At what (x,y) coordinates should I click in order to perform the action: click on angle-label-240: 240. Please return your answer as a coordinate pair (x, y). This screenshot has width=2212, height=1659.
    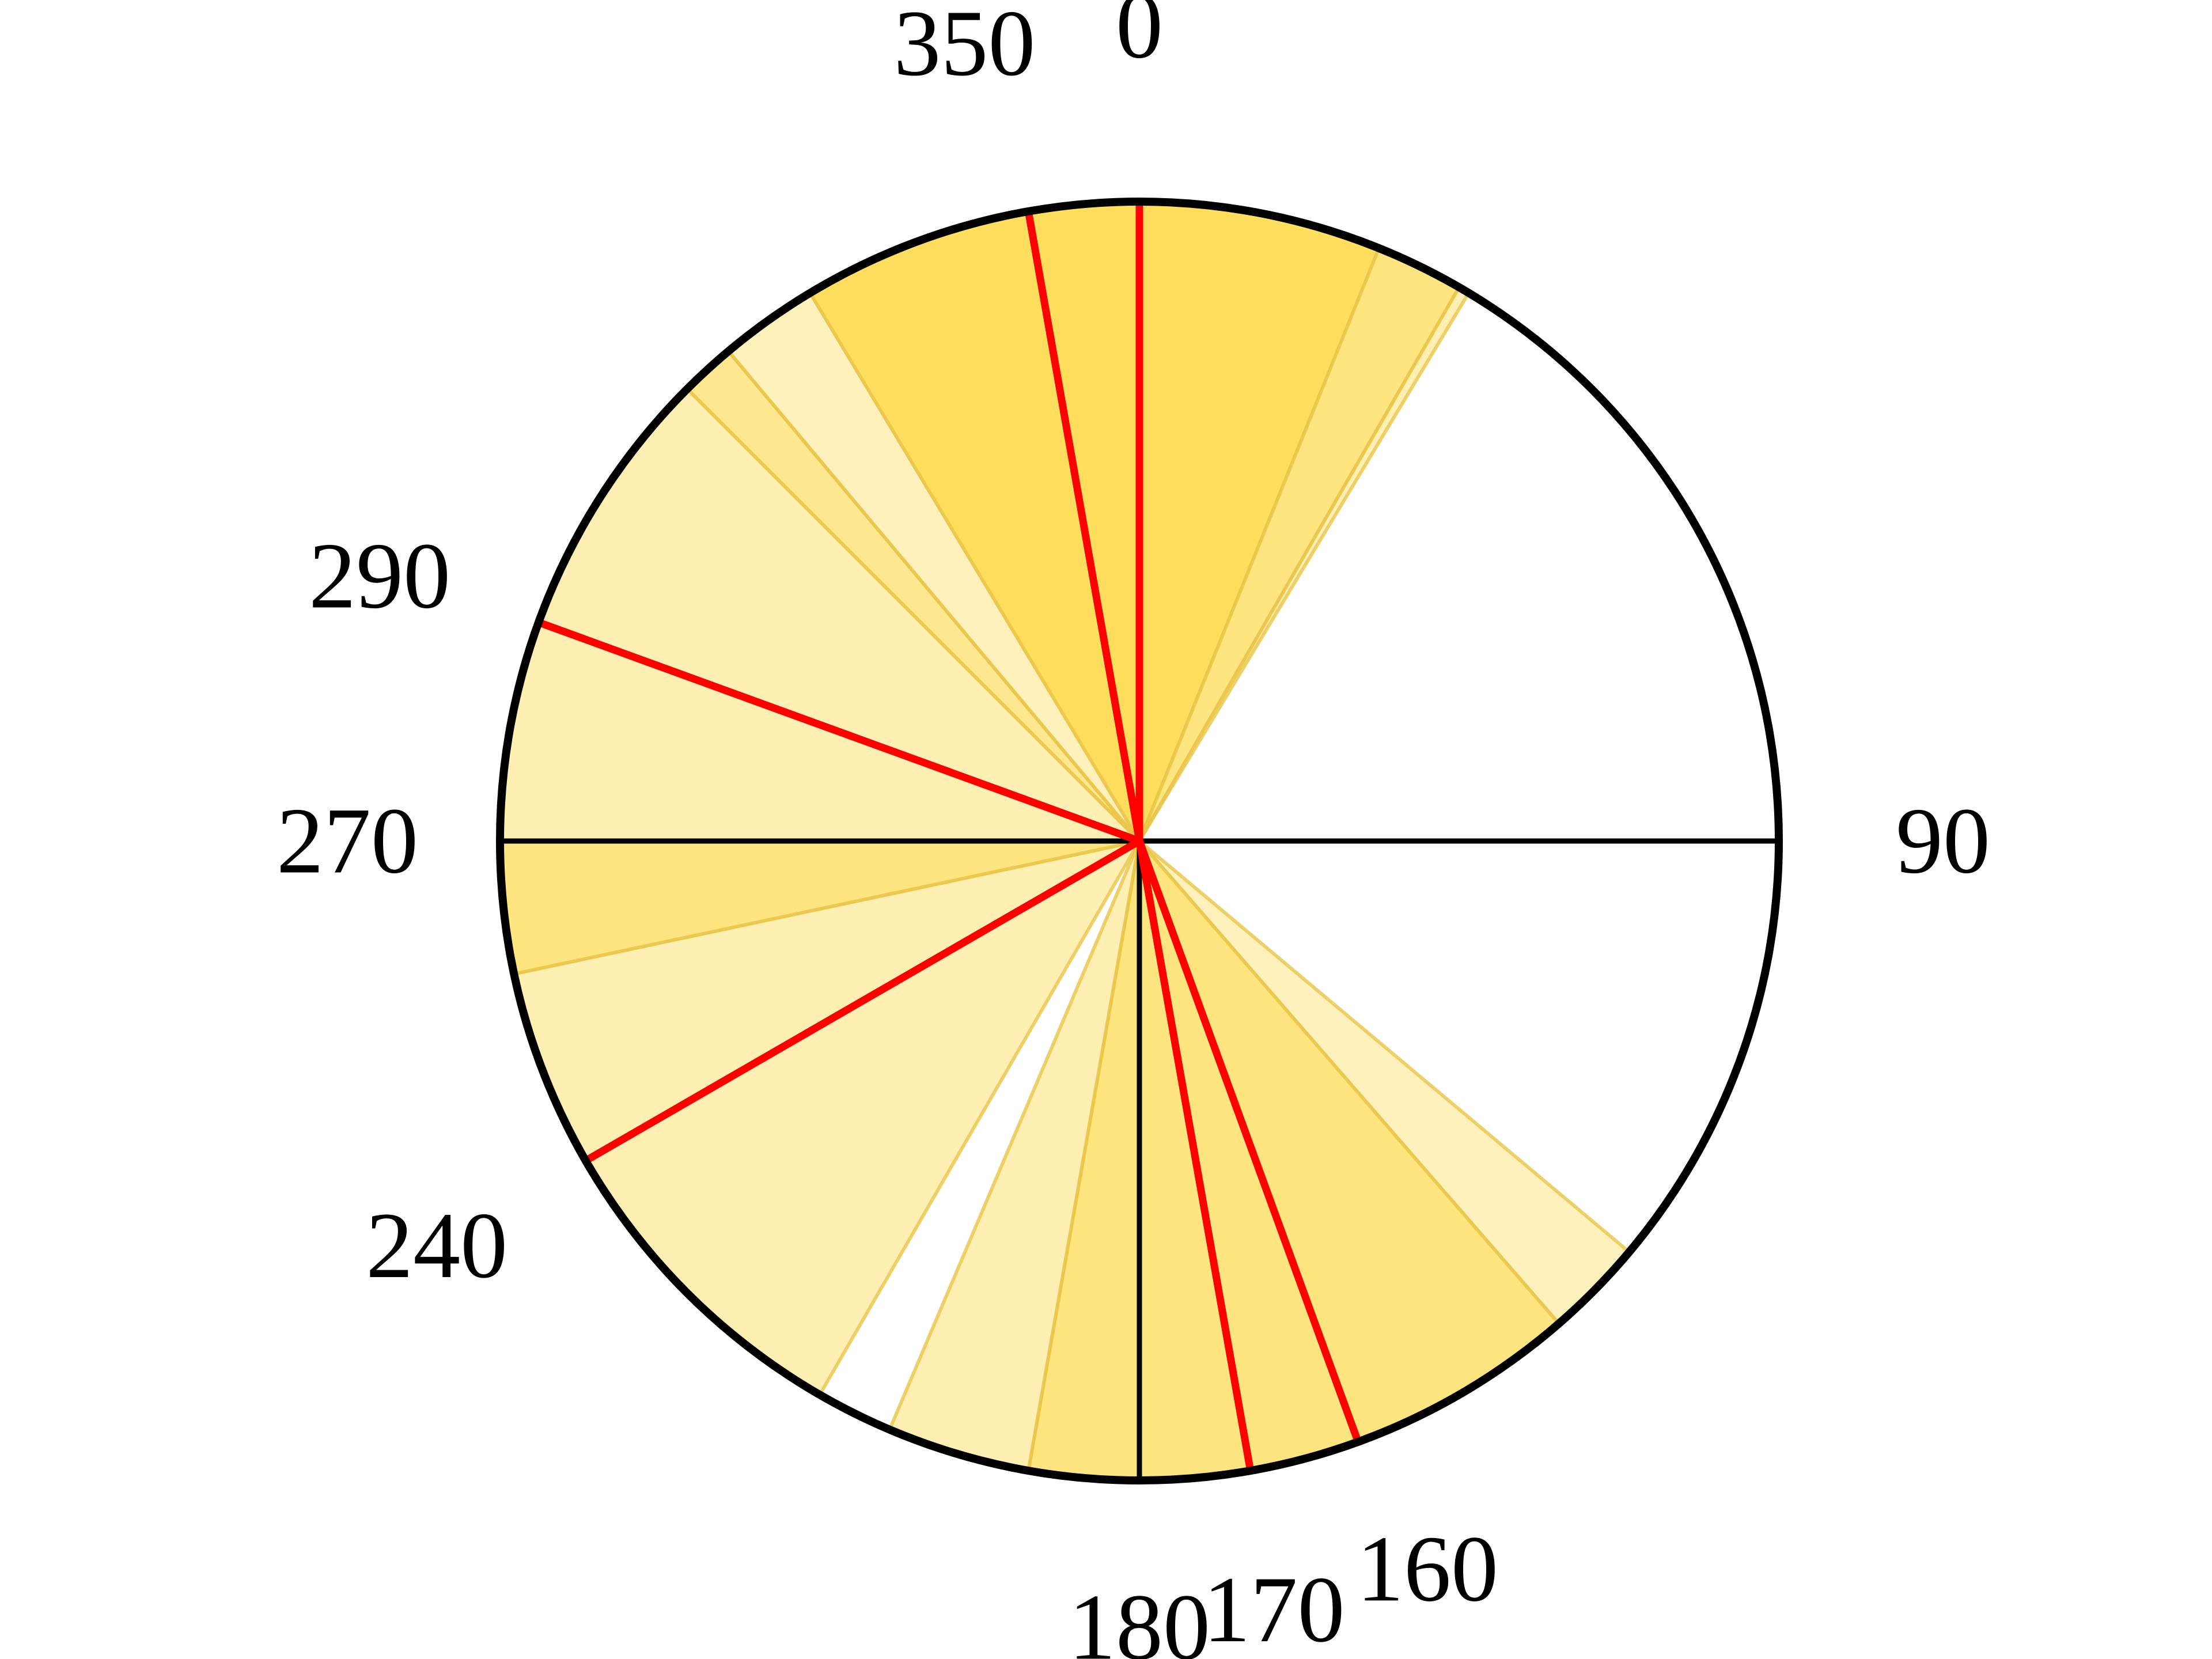
    Looking at the image, I should click on (436, 1246).